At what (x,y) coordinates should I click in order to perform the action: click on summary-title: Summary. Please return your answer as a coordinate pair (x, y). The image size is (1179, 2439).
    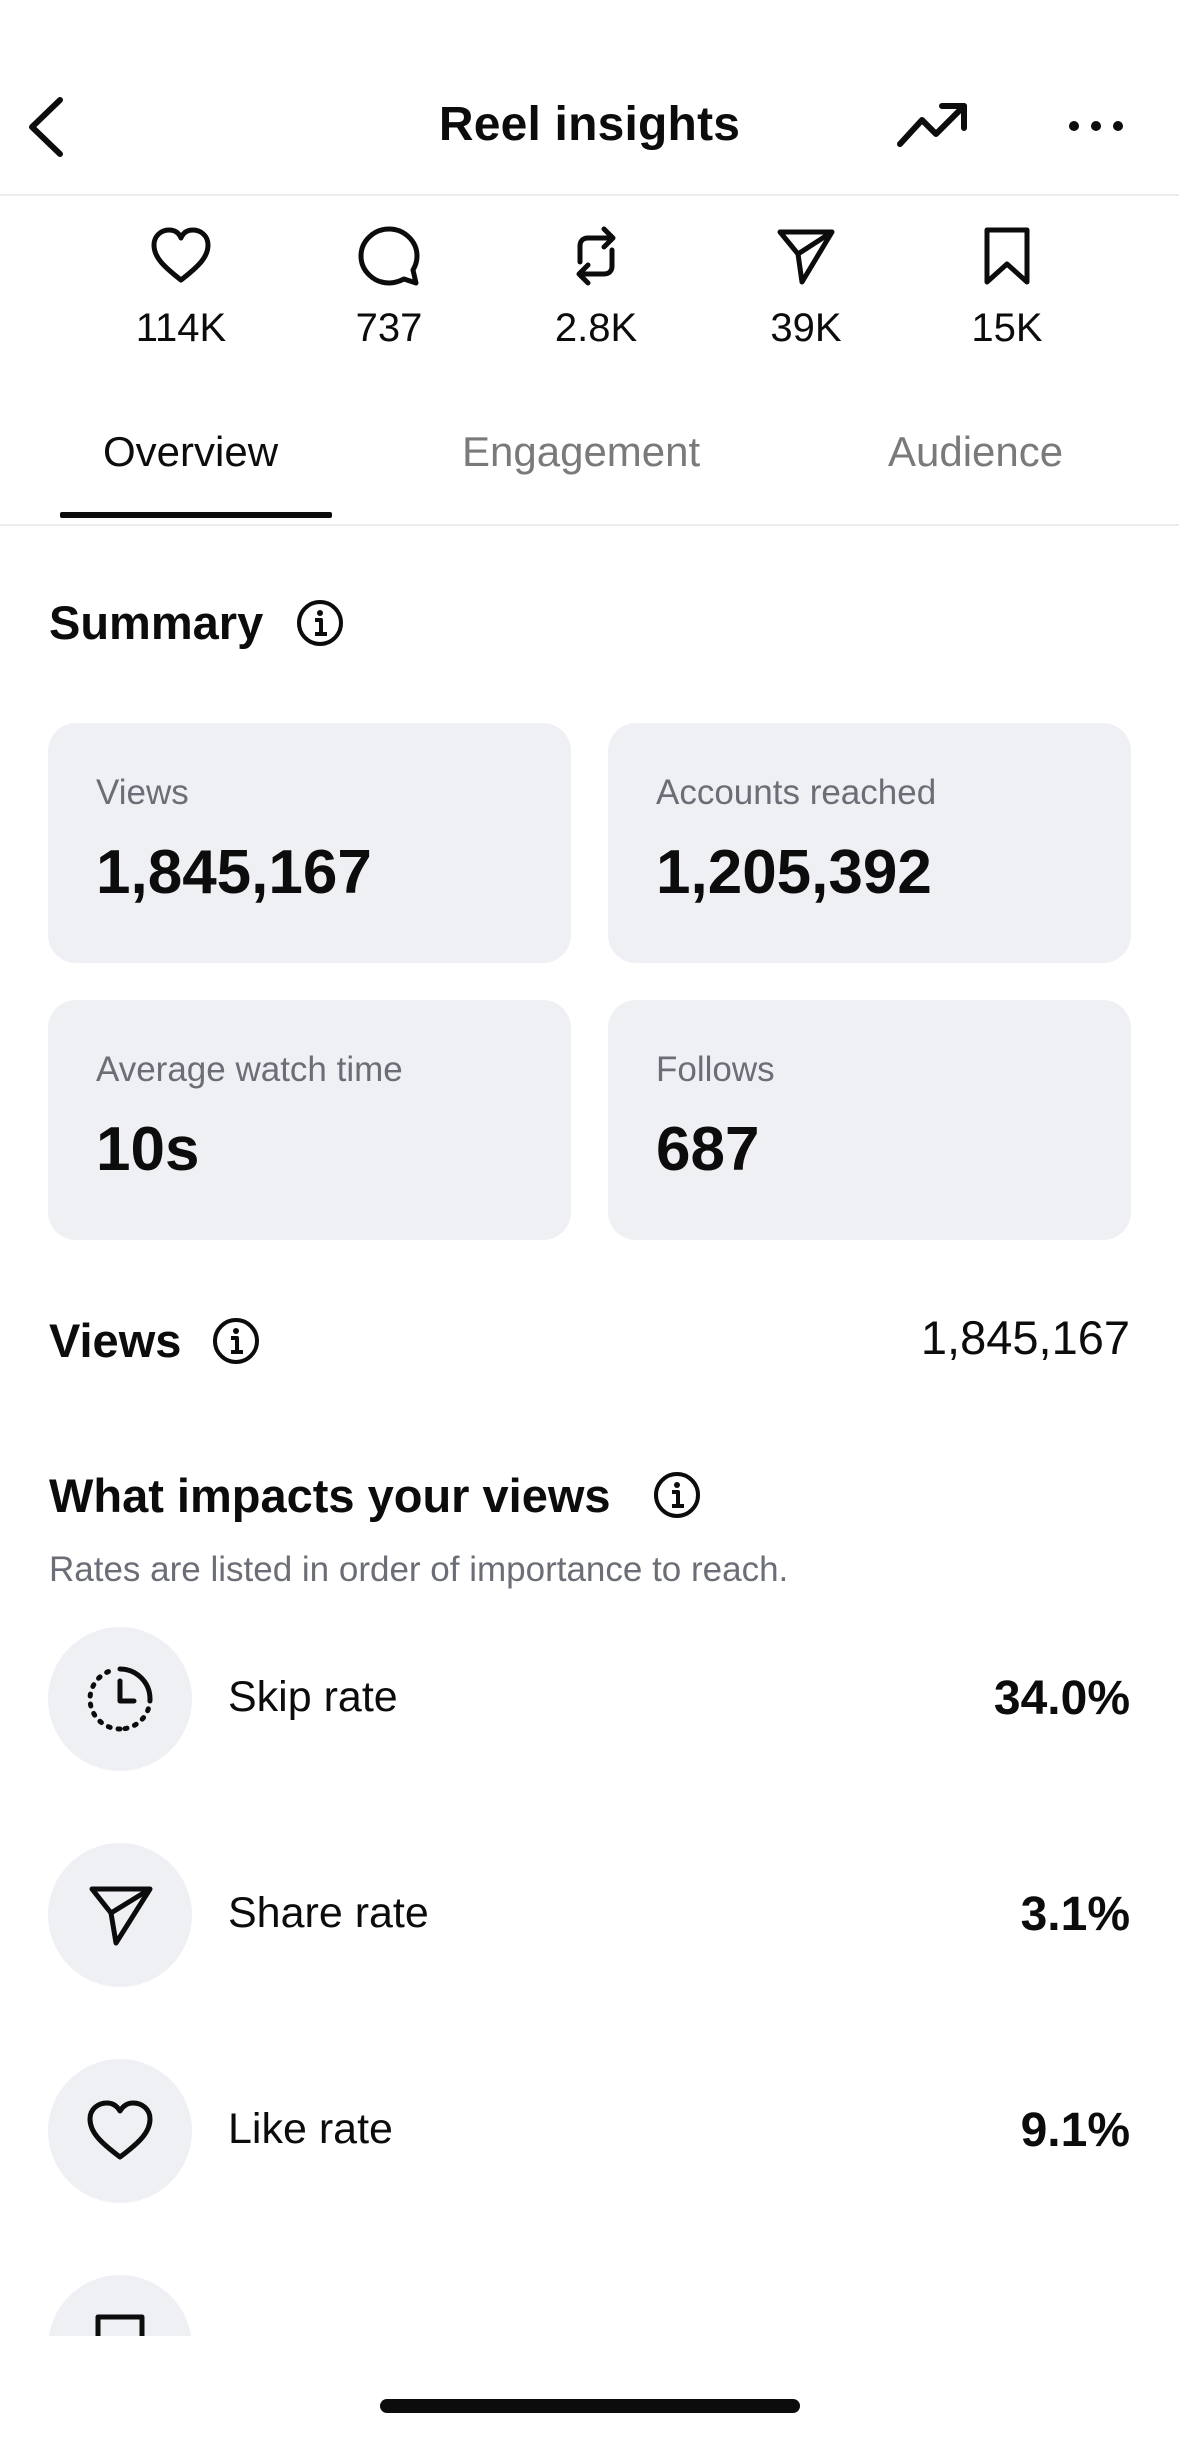
    Looking at the image, I should click on (156, 622).